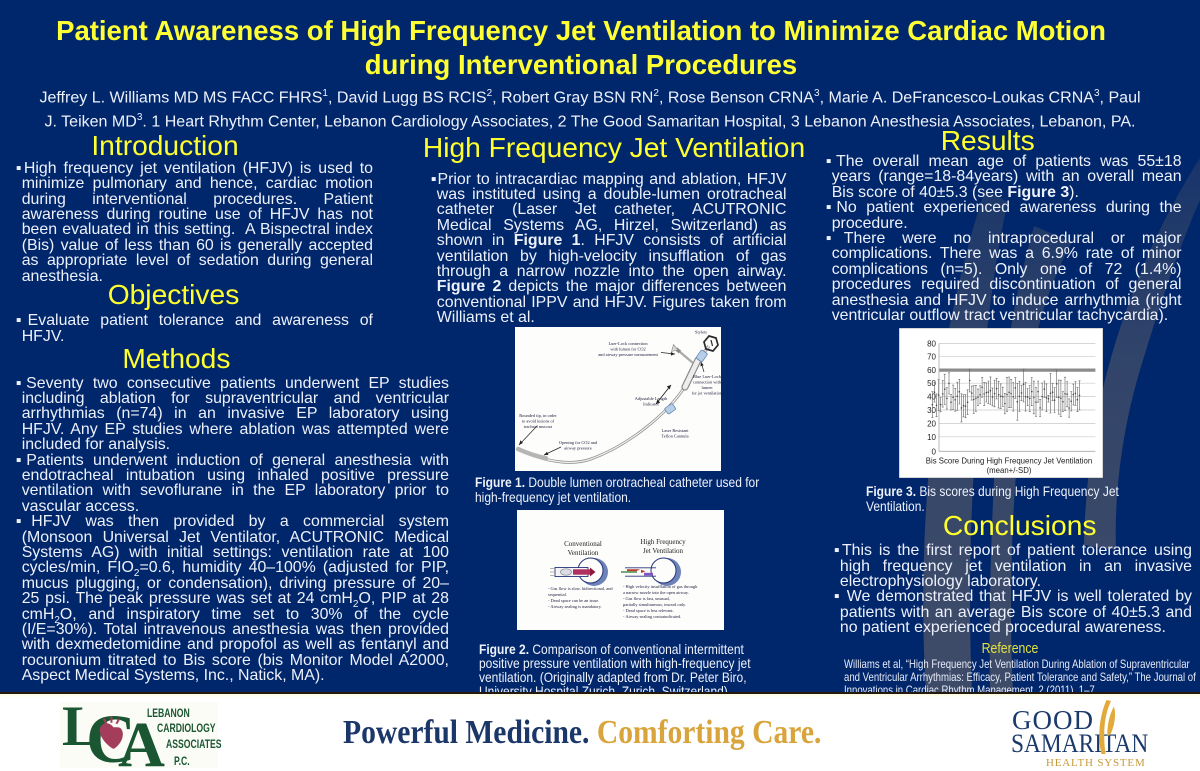  I want to click on svg-text: Jet Ventilation, so click(663, 551).